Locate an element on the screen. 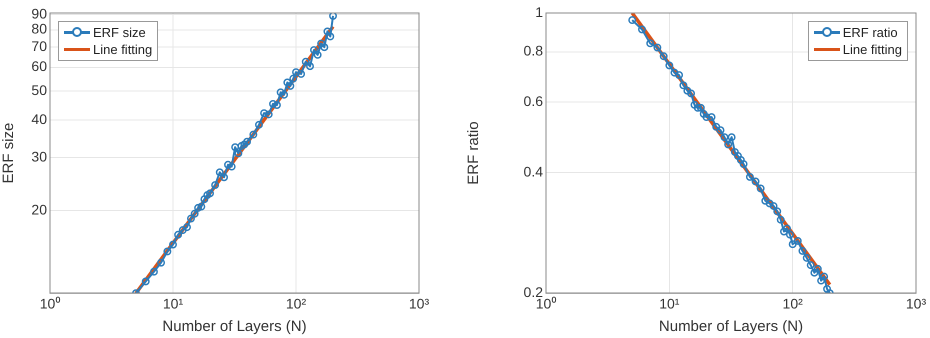  y-tick-label: 80 is located at coordinates (39, 28).